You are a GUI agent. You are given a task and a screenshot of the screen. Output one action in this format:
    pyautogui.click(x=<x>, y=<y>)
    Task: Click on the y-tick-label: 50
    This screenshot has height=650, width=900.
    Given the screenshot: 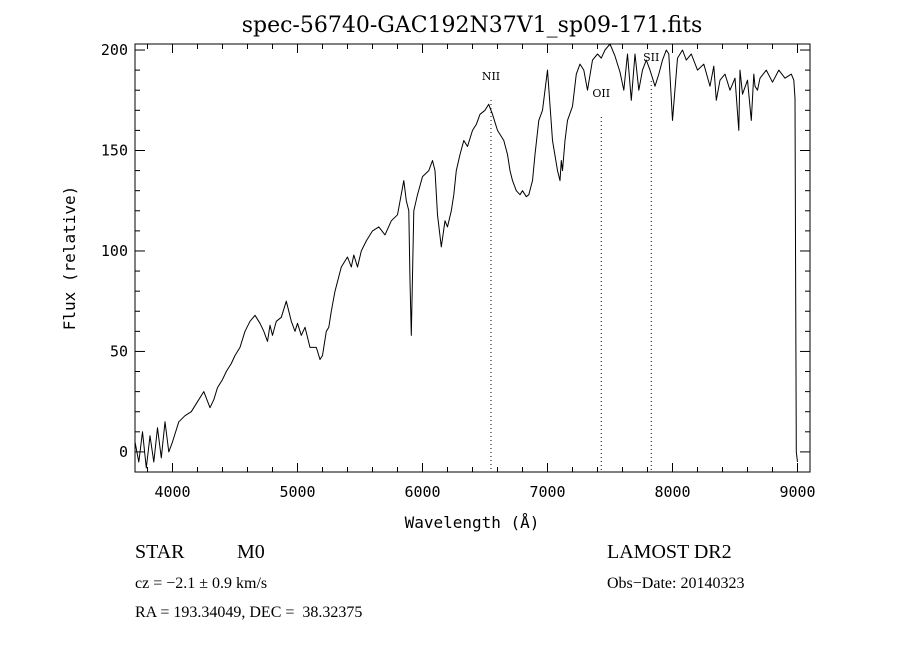 What is the action you would take?
    pyautogui.click(x=119, y=351)
    